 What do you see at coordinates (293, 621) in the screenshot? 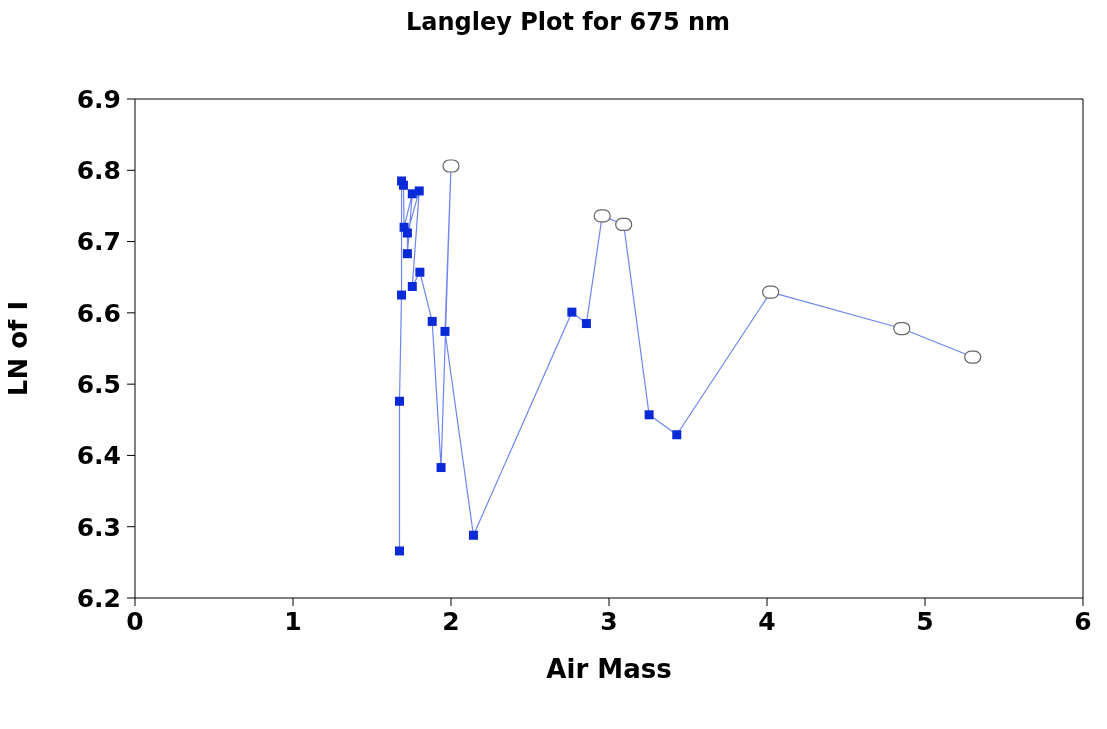
I see `x-tick-label: 1` at bounding box center [293, 621].